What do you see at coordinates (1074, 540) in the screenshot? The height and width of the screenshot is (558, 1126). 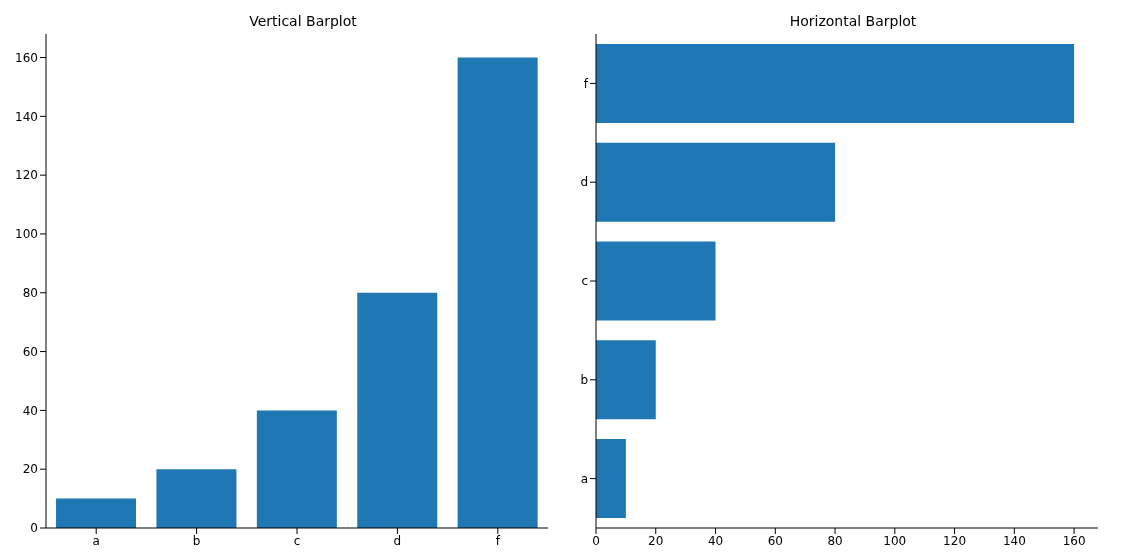 I see `x-tick-label: 160` at bounding box center [1074, 540].